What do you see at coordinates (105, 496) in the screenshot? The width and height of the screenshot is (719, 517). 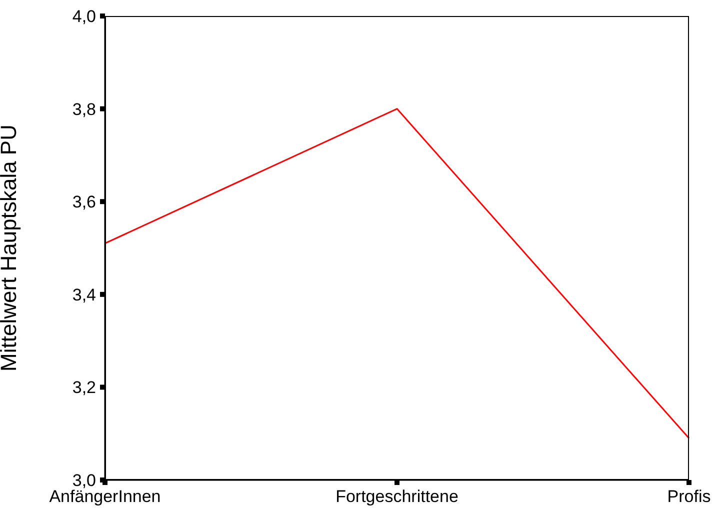 I see `x-tick-label: AnfängerInnen` at bounding box center [105, 496].